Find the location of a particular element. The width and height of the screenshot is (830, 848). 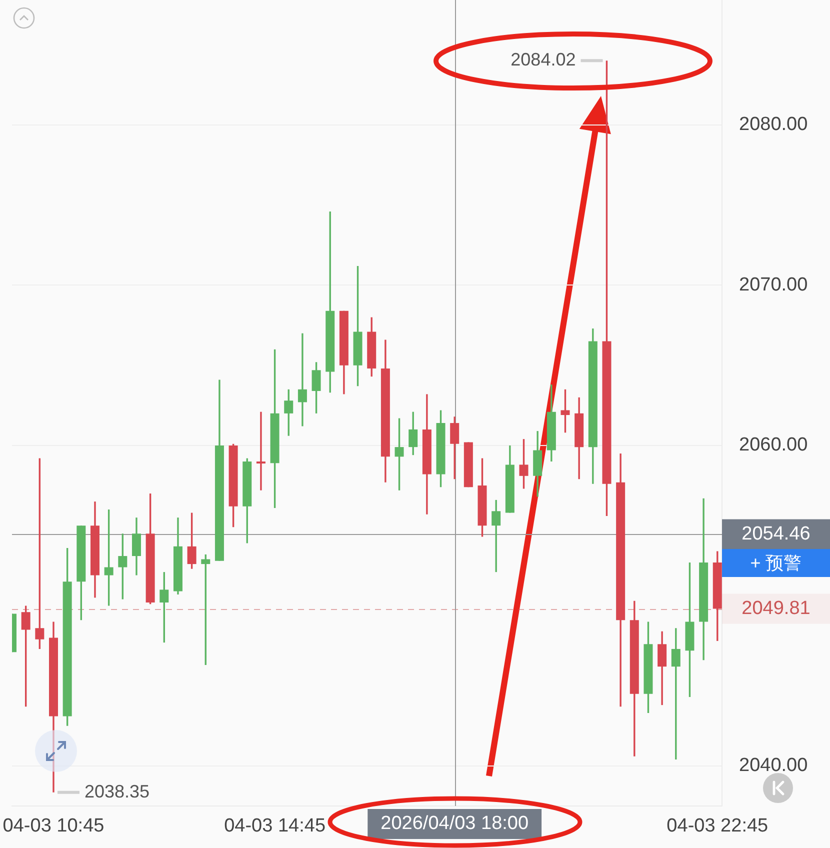

y-tick-label: 2040.00 is located at coordinates (773, 765).